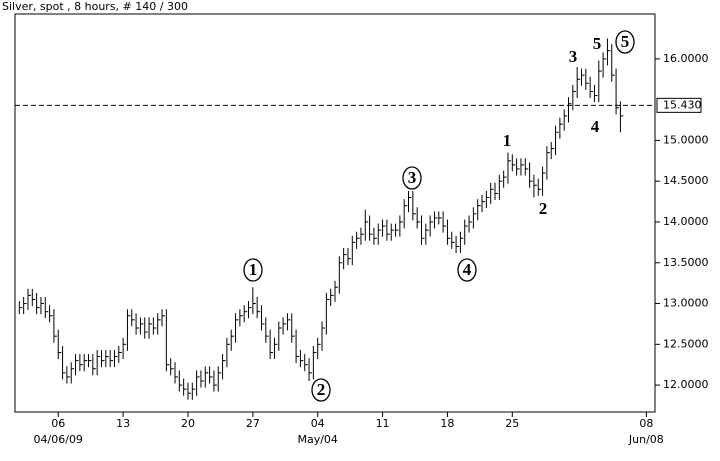  What do you see at coordinates (95, 6) in the screenshot?
I see `chart-title: Silver, spot , 8 hours, # 140 / 300` at bounding box center [95, 6].